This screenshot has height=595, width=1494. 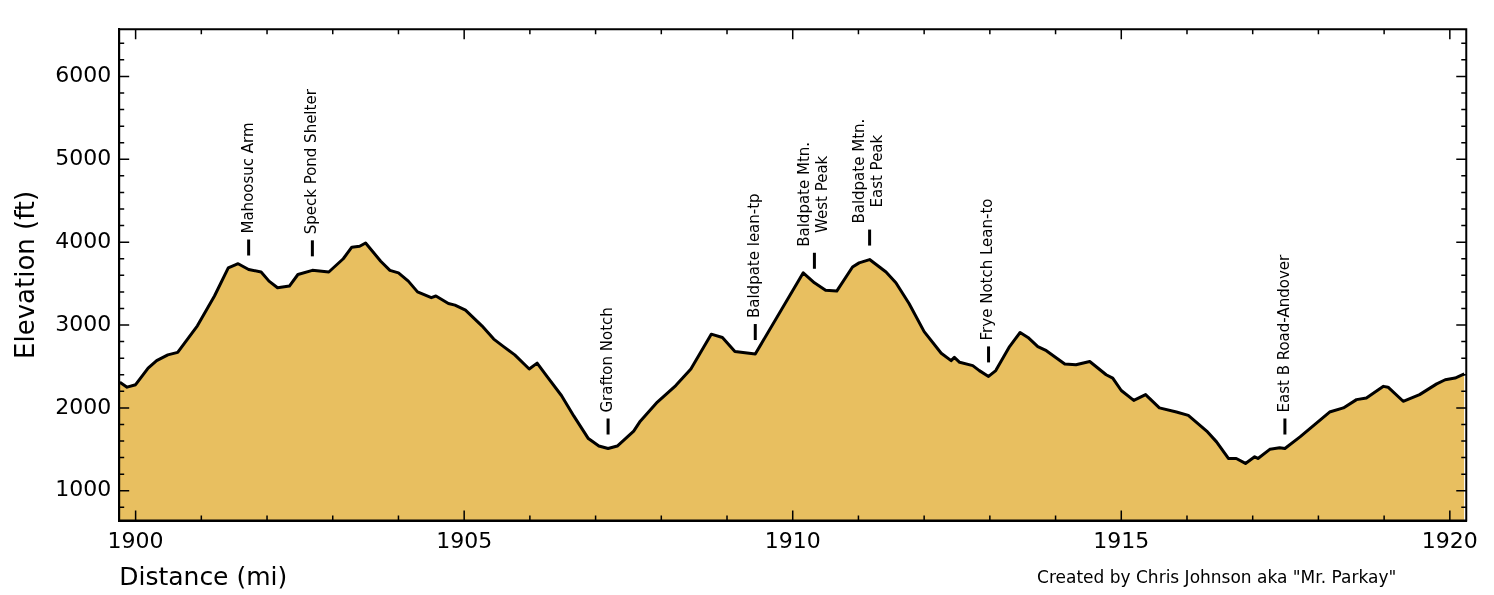 What do you see at coordinates (83, 323) in the screenshot?
I see `y-tick-label: 3000` at bounding box center [83, 323].